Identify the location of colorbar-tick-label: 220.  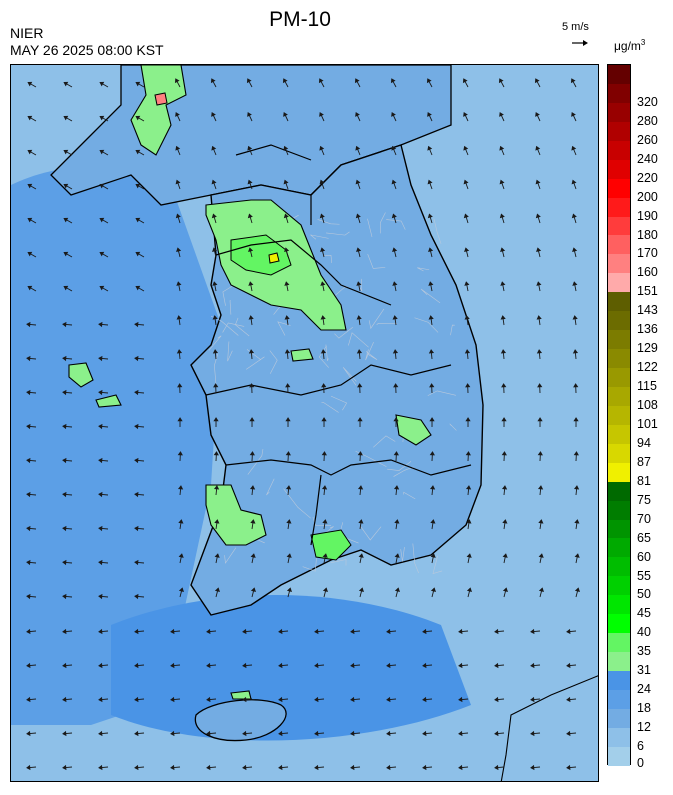
(647, 177).